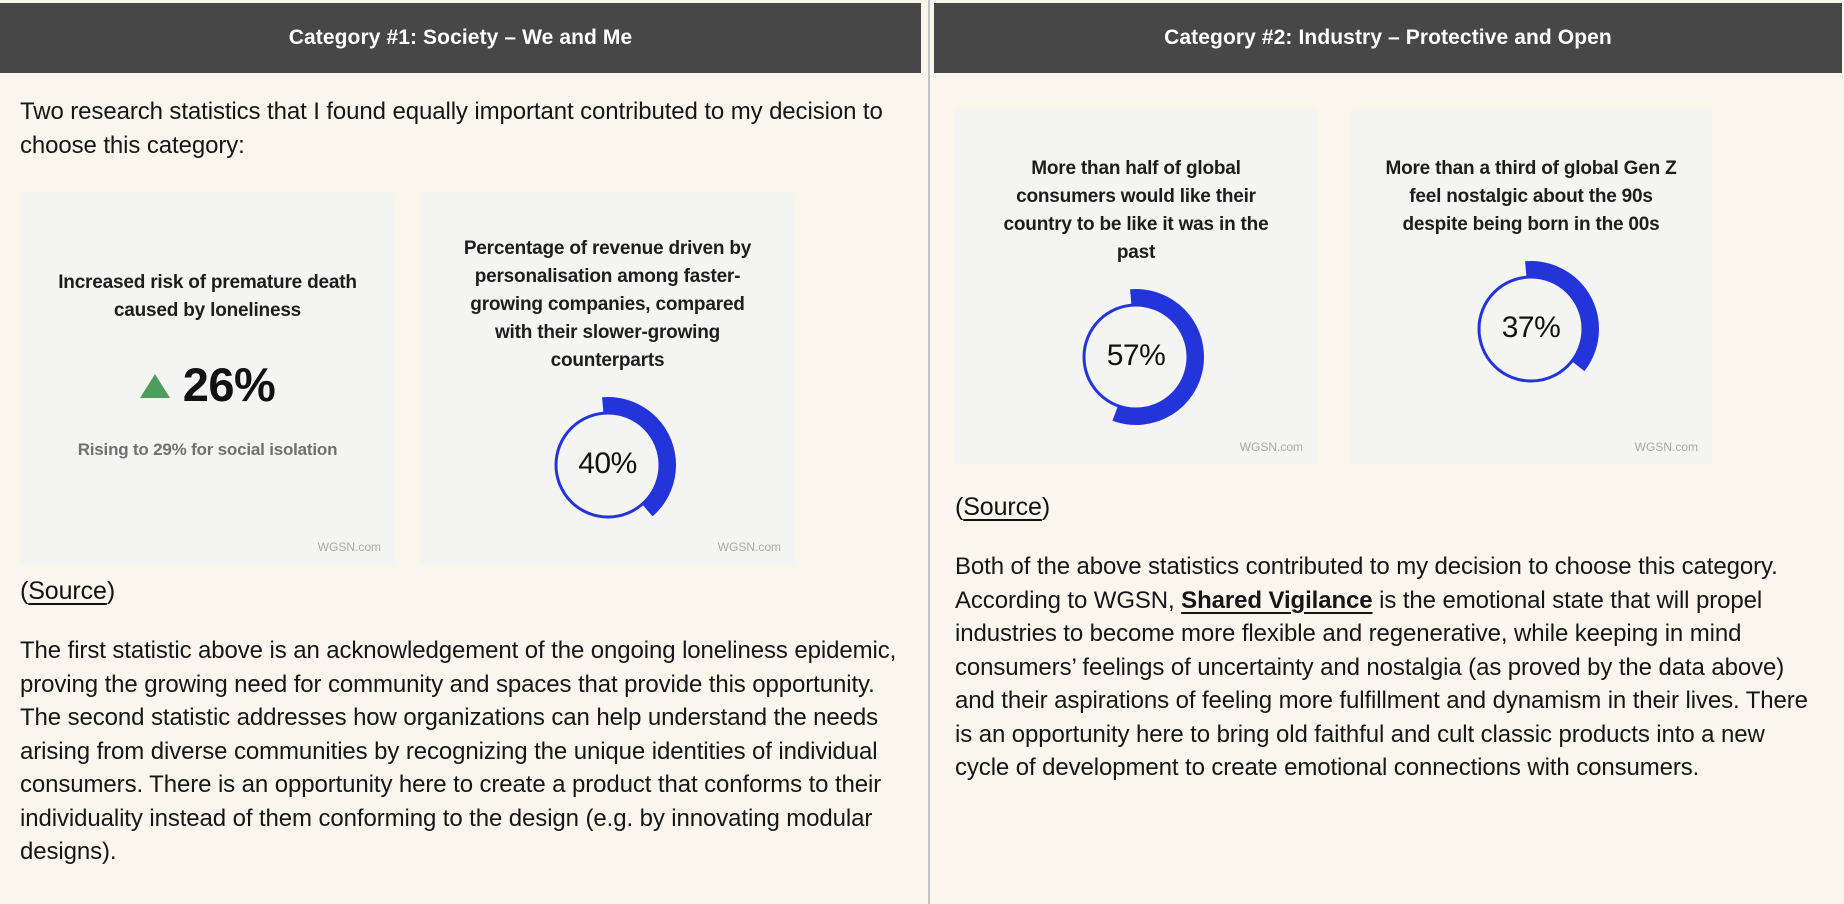 The width and height of the screenshot is (1844, 904). What do you see at coordinates (207, 449) in the screenshot?
I see `stat-subtext: Rising to 29% for social isolation` at bounding box center [207, 449].